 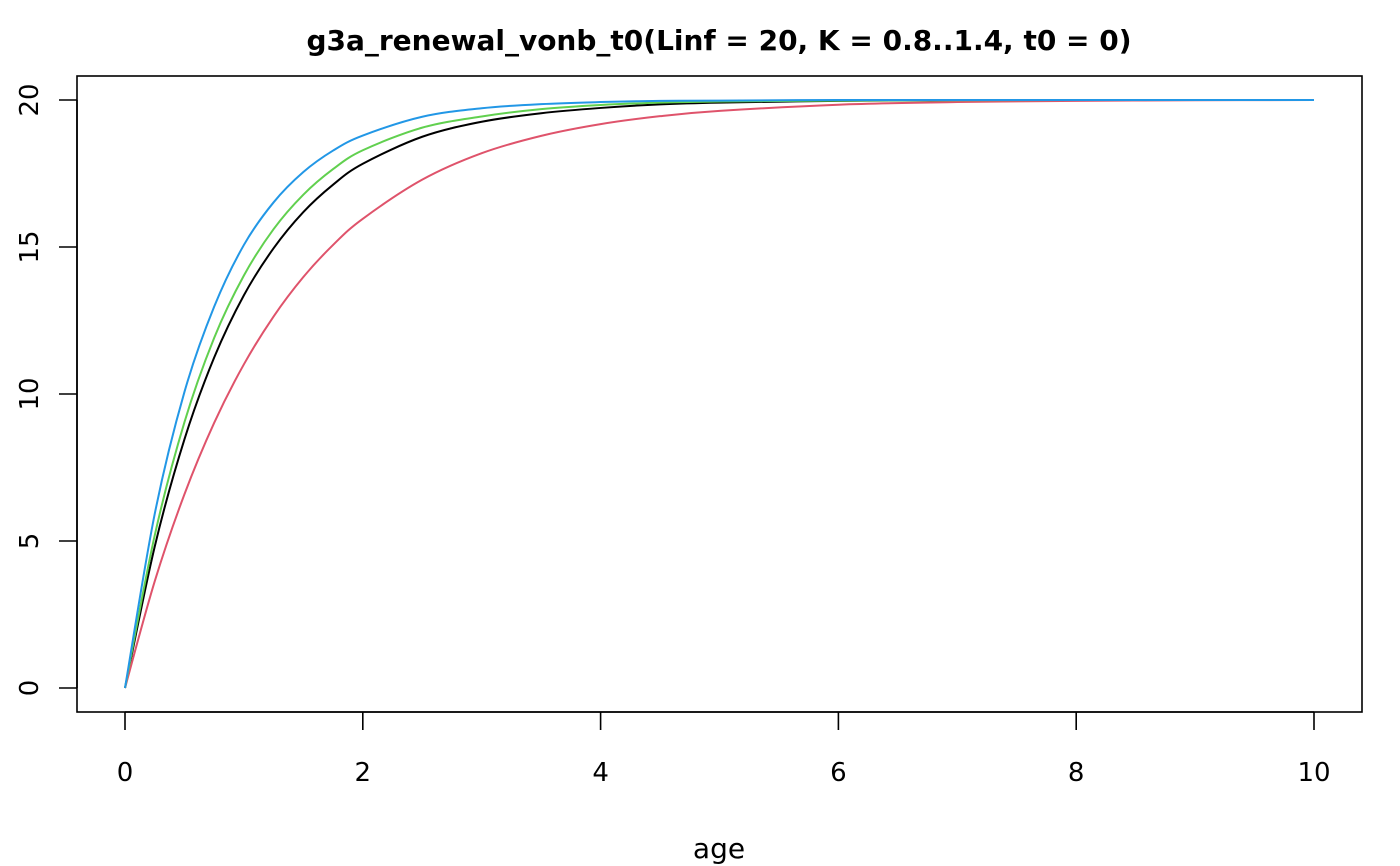 I want to click on y-tick-label: 15, so click(x=30, y=246).